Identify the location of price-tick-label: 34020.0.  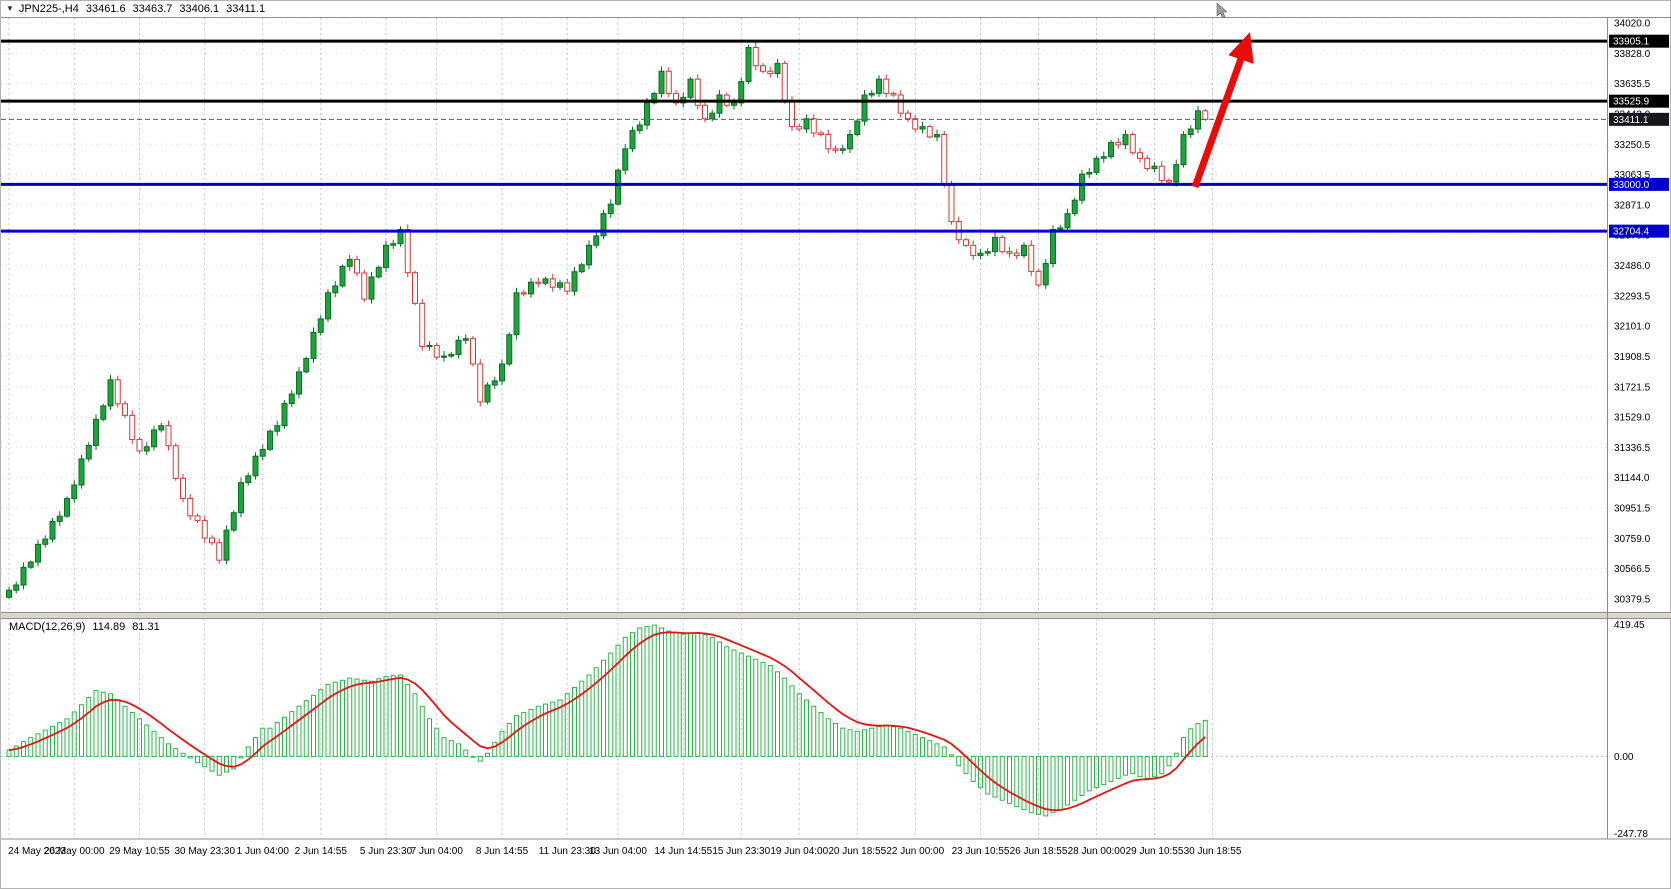
(1632, 24).